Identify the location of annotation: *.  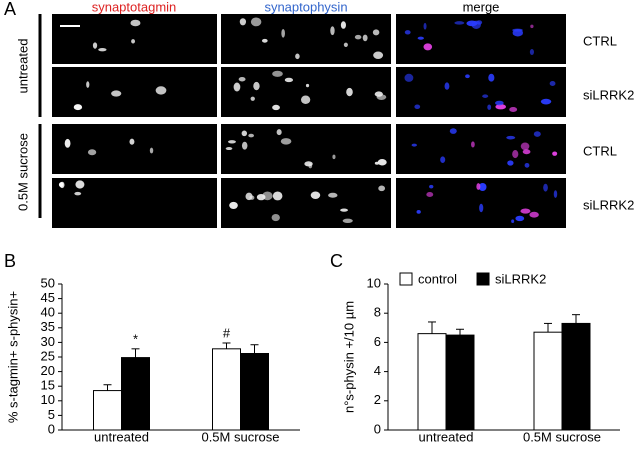
(135, 338).